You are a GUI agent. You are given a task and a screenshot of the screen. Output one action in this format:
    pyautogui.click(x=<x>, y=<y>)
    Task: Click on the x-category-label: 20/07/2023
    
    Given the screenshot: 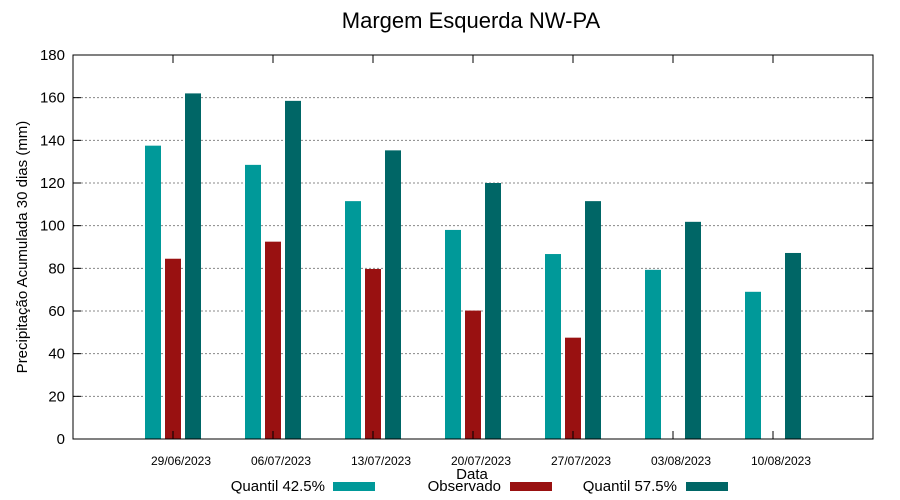 What is the action you would take?
    pyautogui.click(x=481, y=461)
    